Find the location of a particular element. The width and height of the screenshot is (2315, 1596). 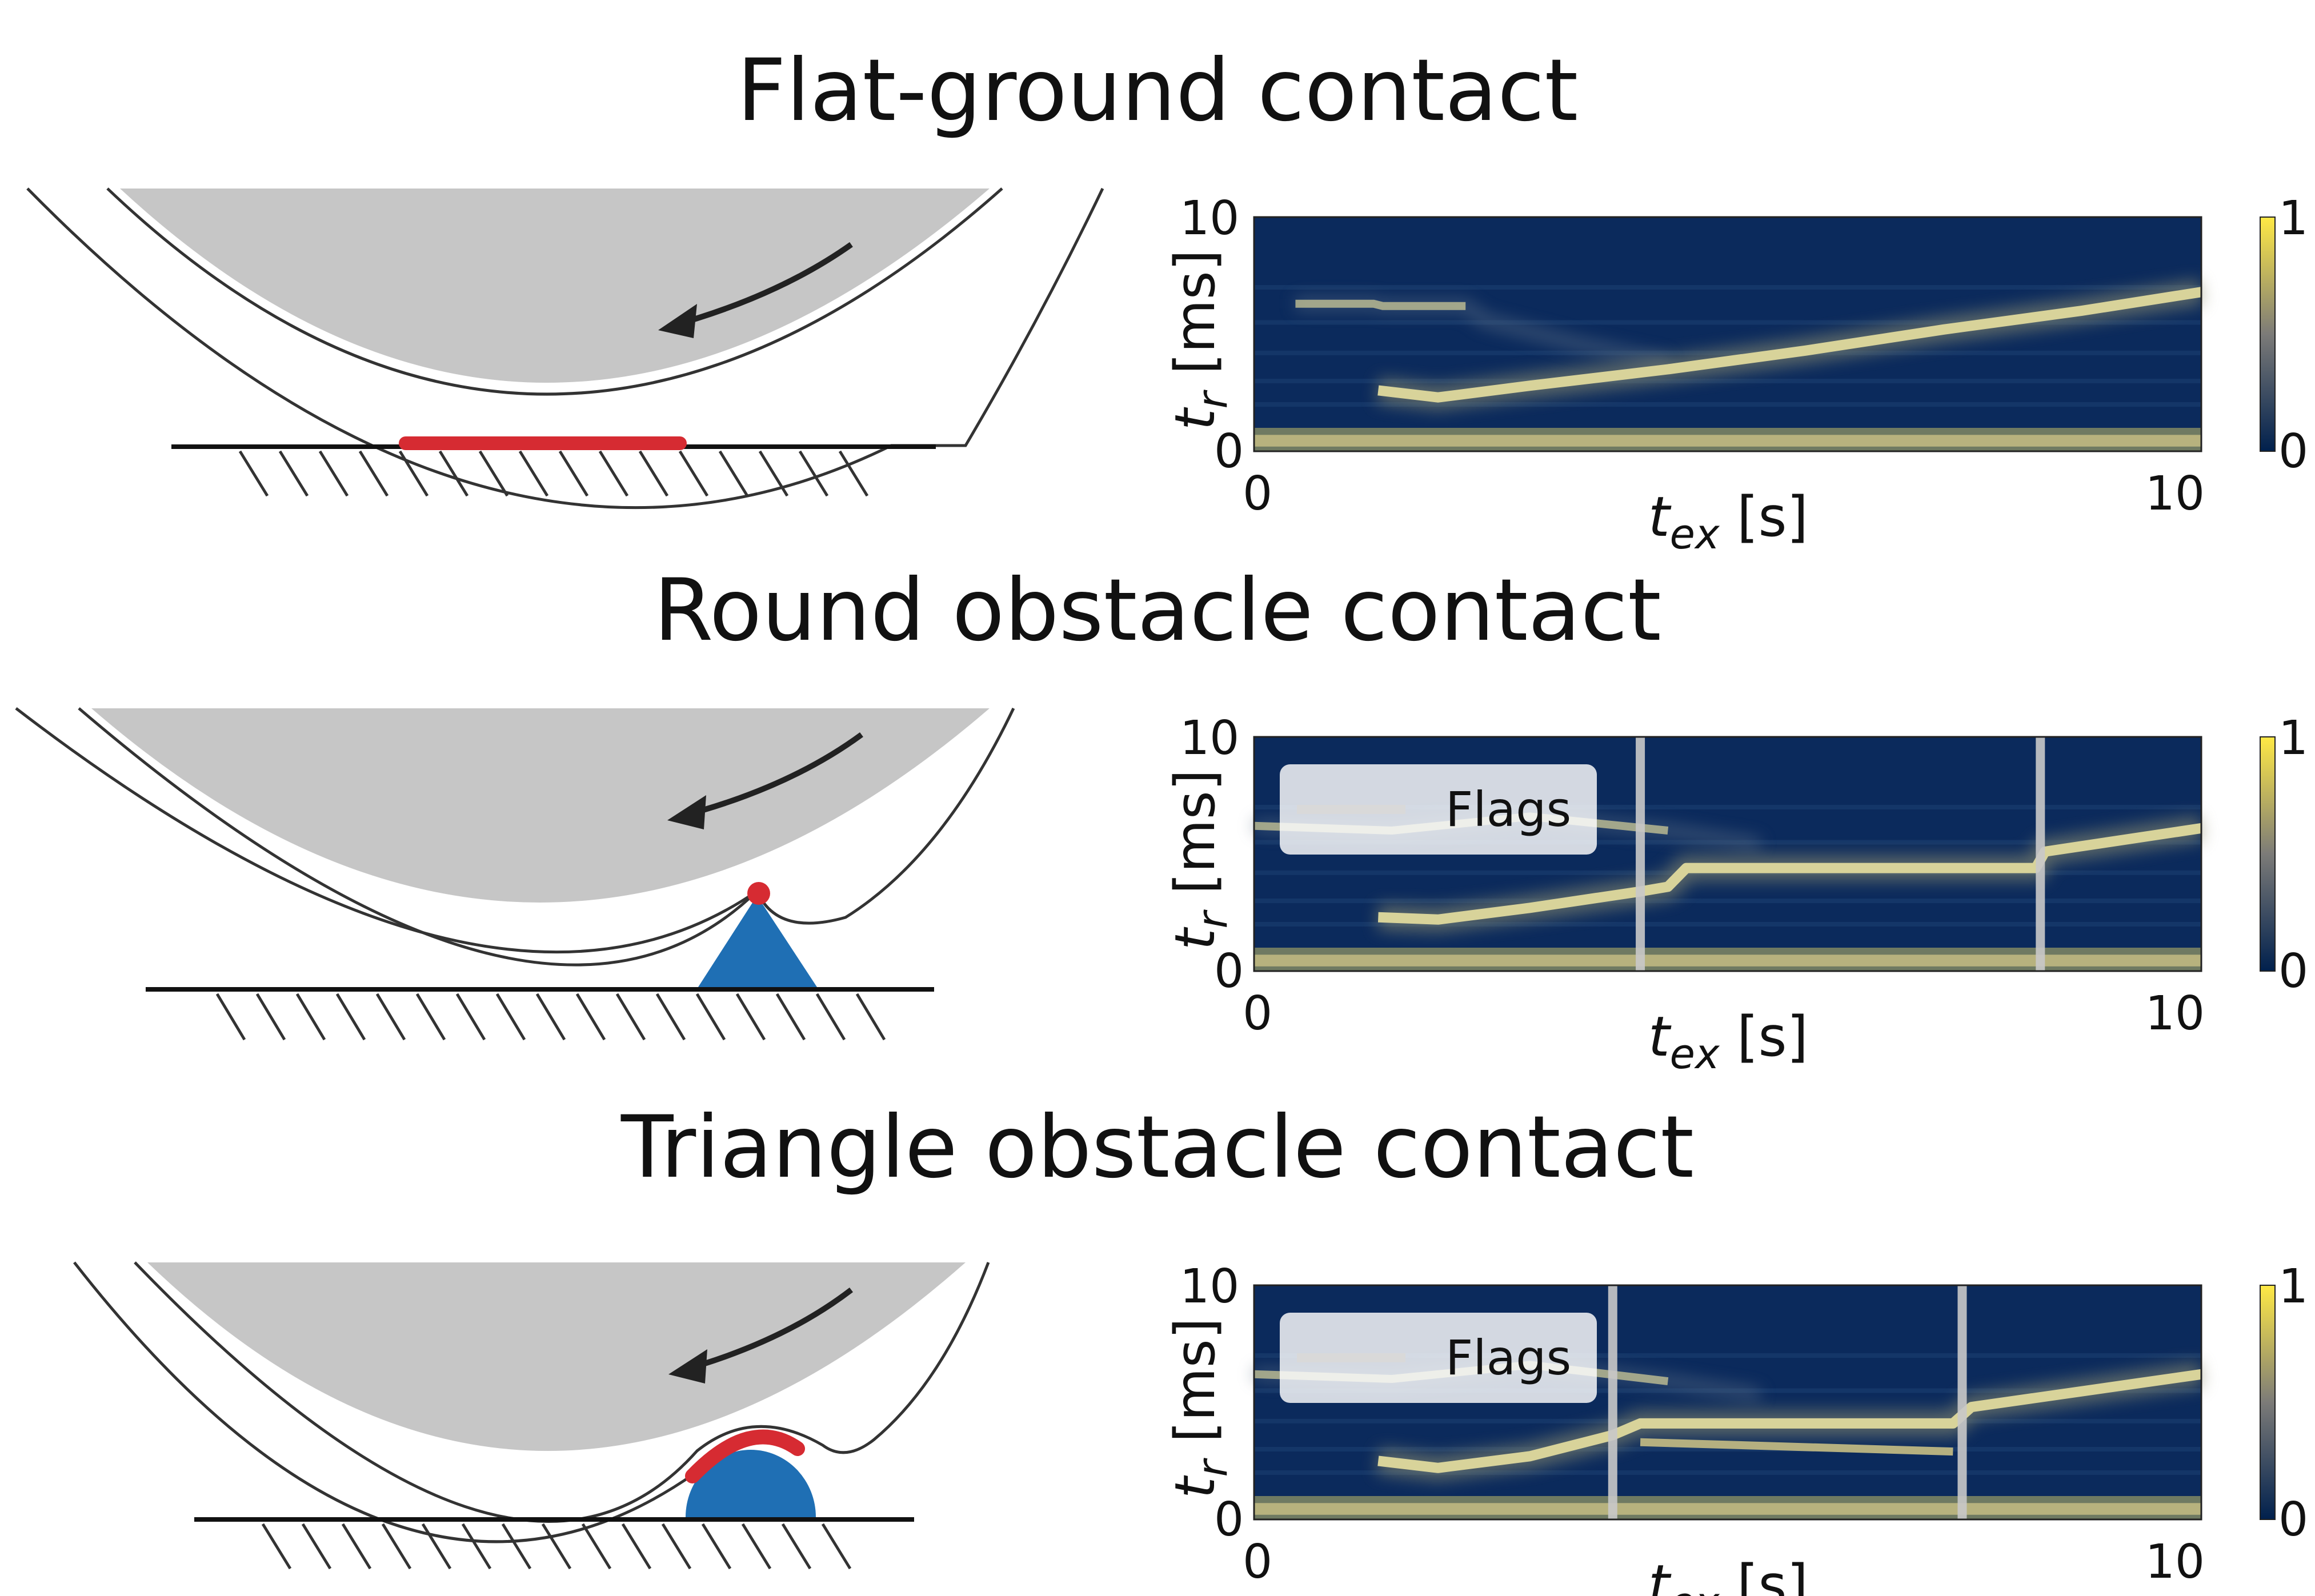

heatmap-background is located at coordinates (1727, 334).